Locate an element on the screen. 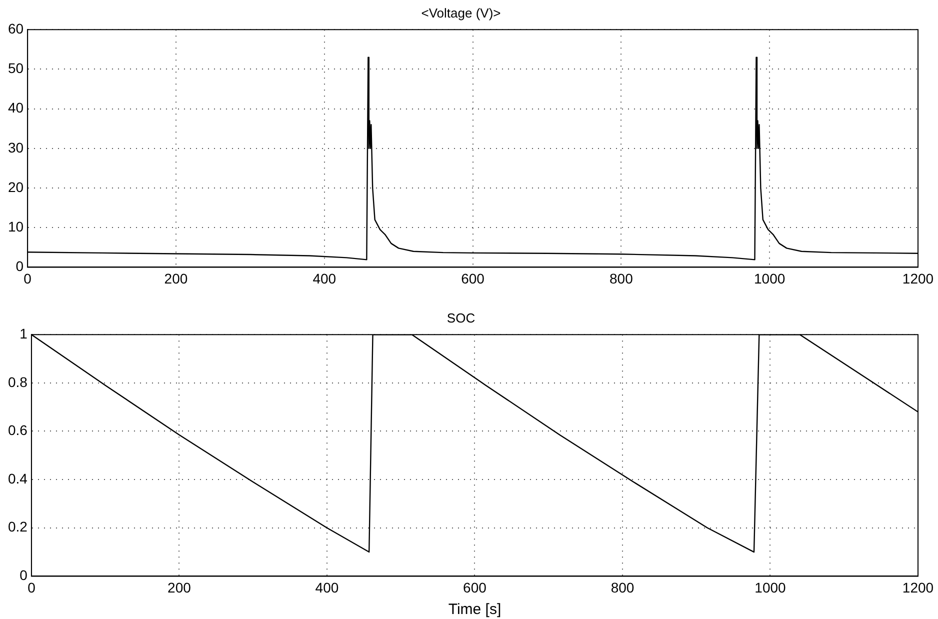 The image size is (938, 619). y-tick-label: 60 is located at coordinates (16, 28).